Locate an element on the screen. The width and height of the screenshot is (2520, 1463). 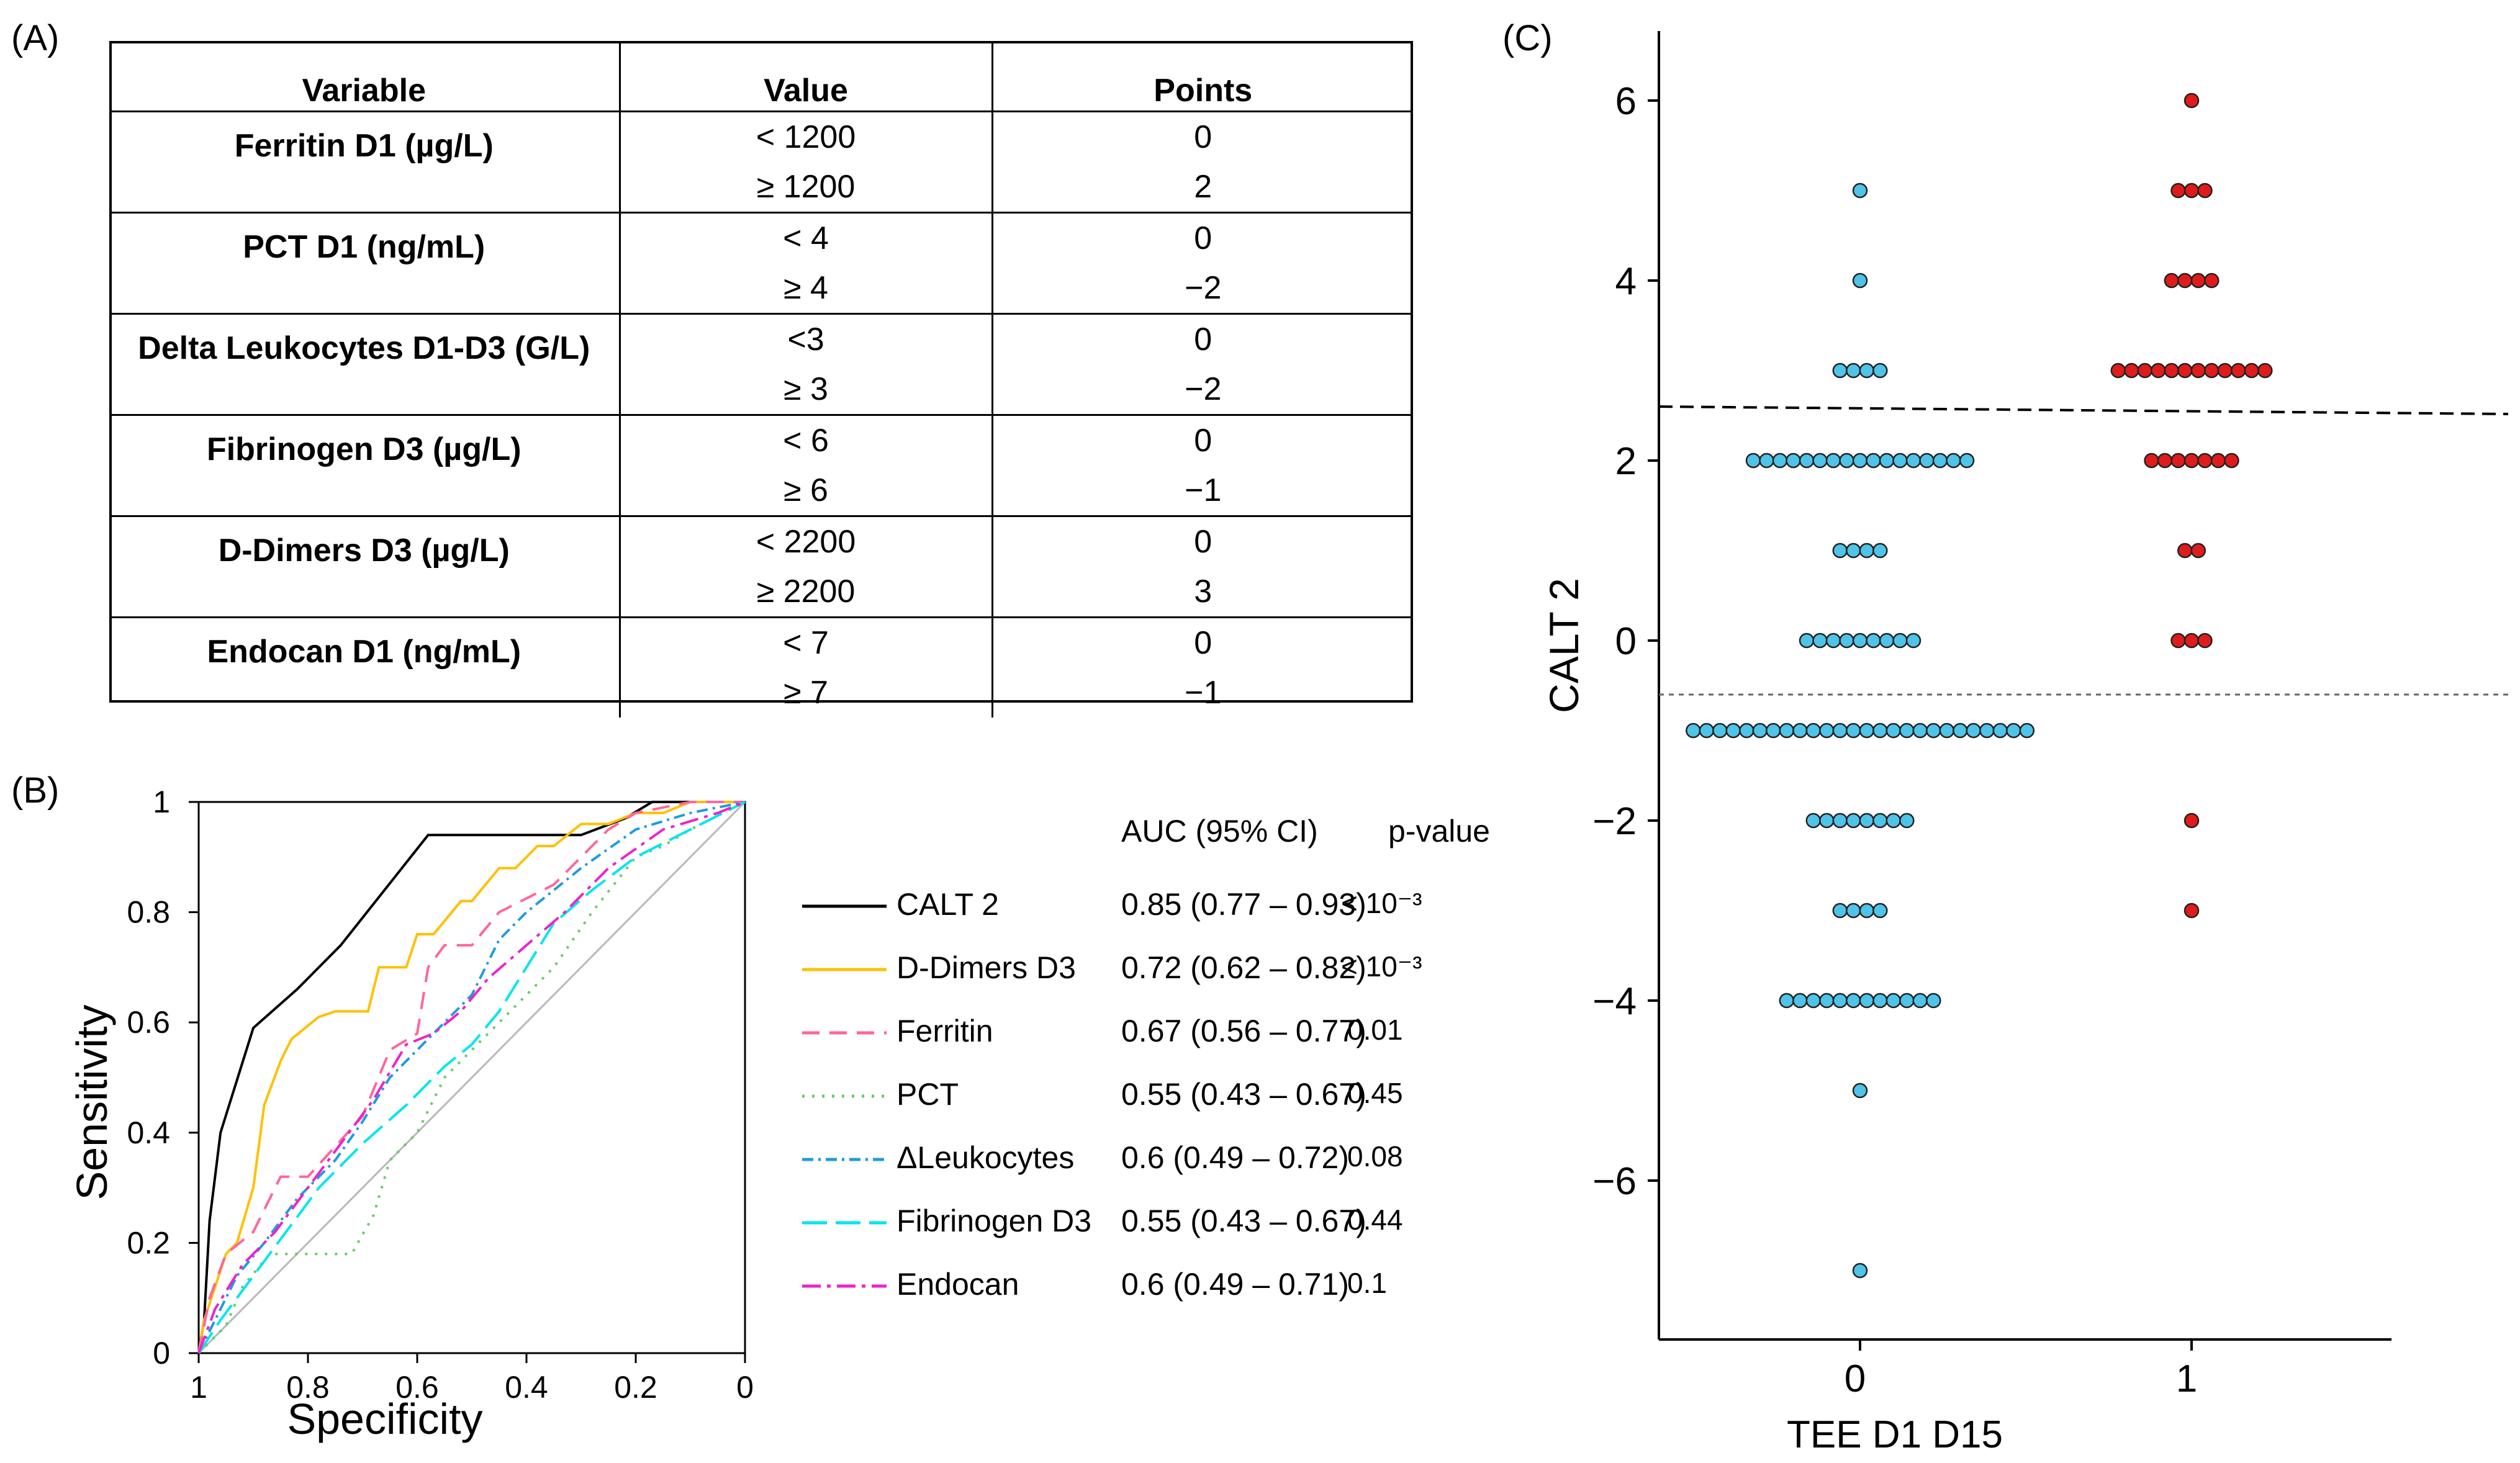
legend-item: ΔLeukocytes 0.6 (0.49 – 0.72) 0.08 is located at coordinates (1164, 1158).